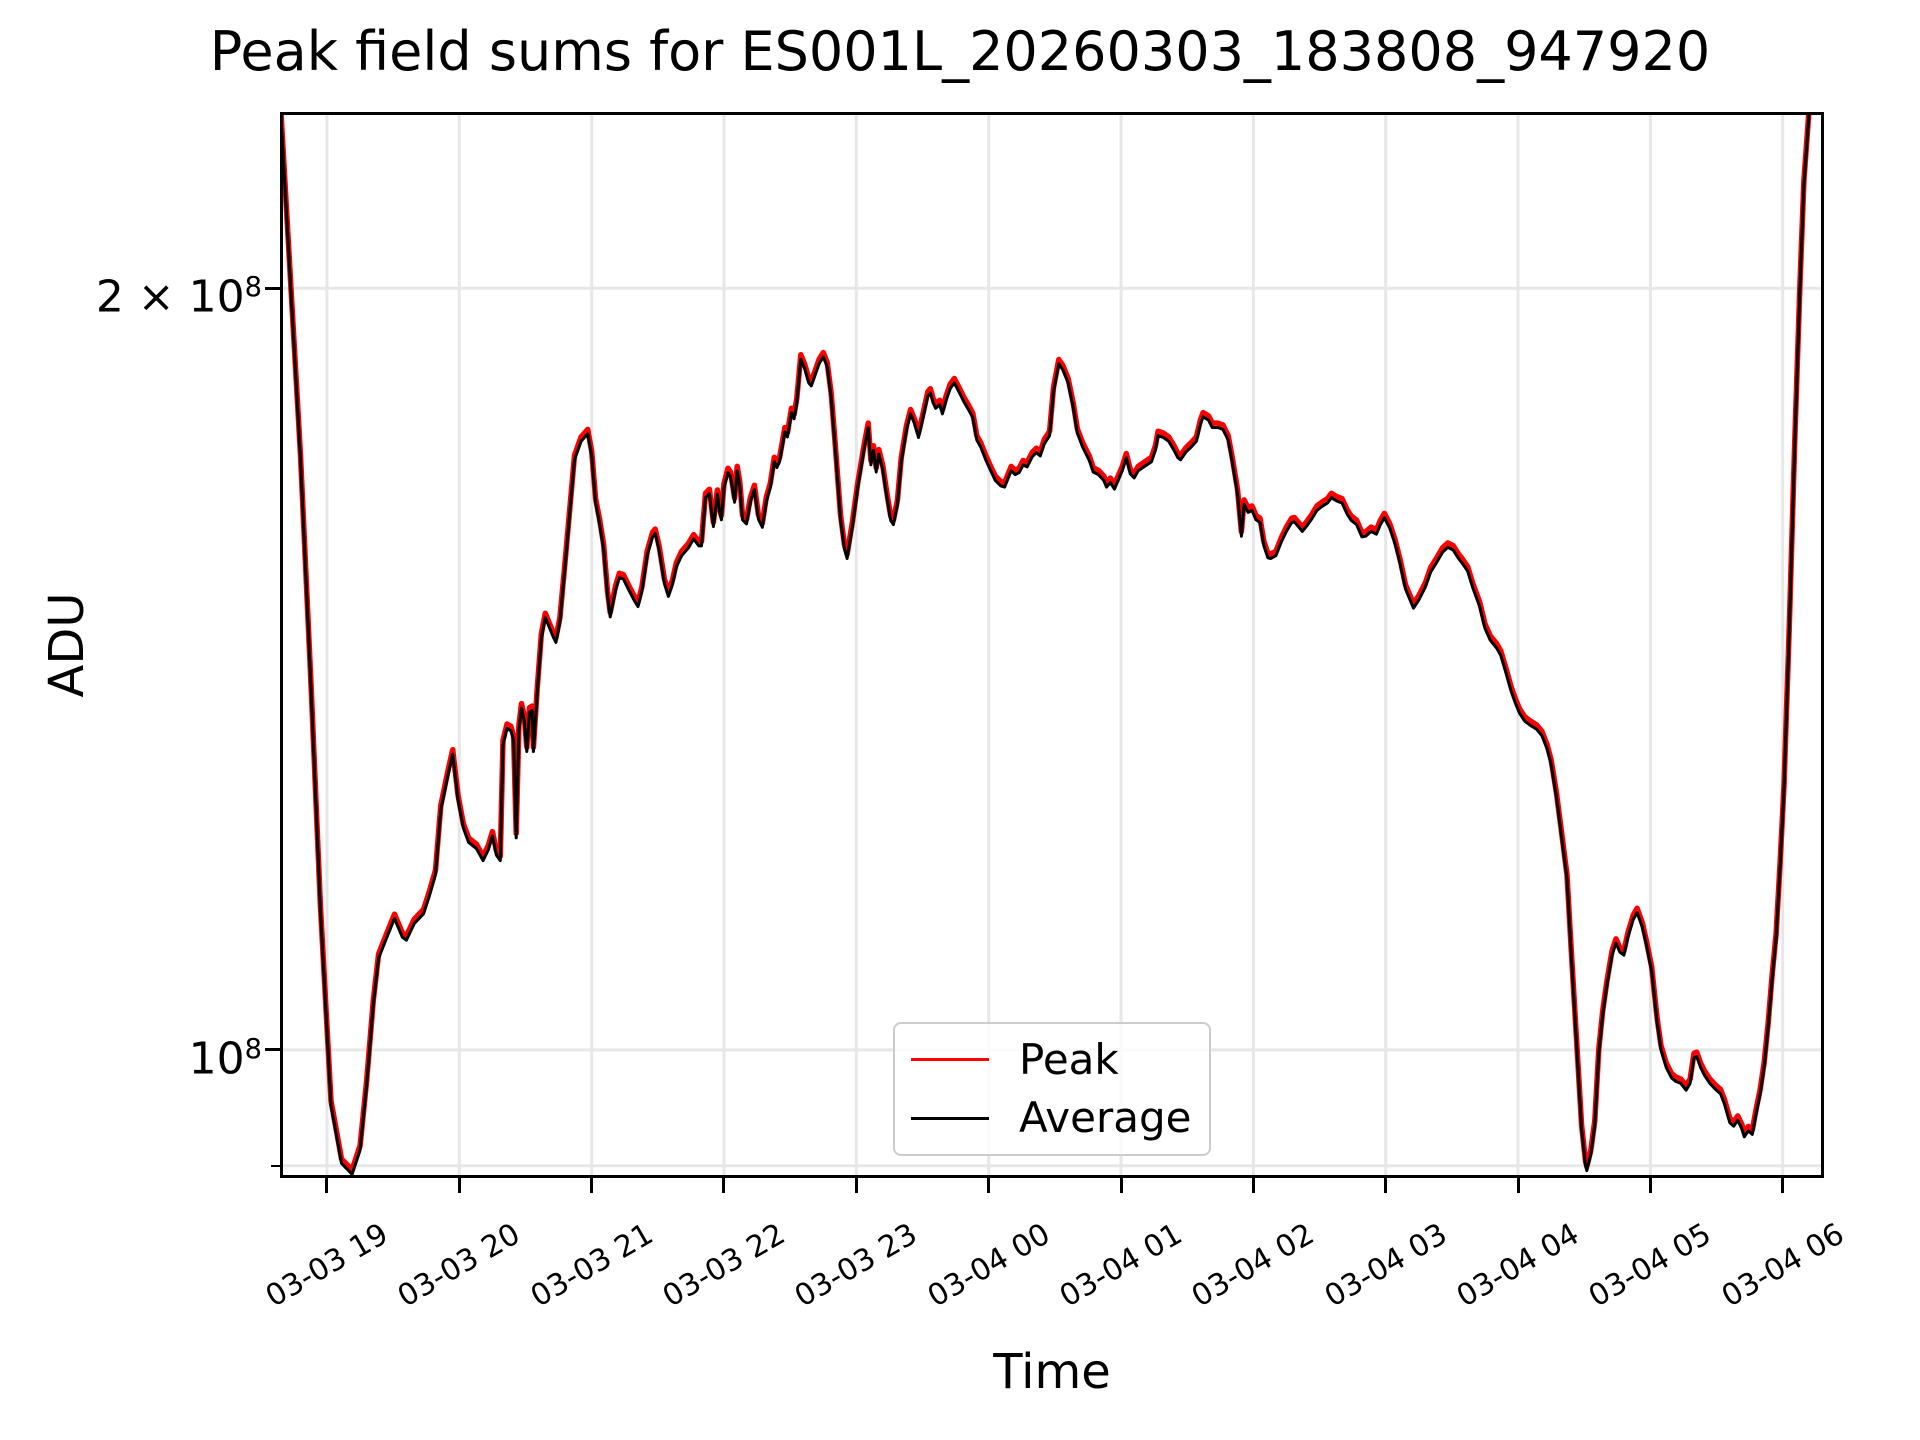 The width and height of the screenshot is (1920, 1440). I want to click on y-minor-tick-mark, so click(275, 1165).